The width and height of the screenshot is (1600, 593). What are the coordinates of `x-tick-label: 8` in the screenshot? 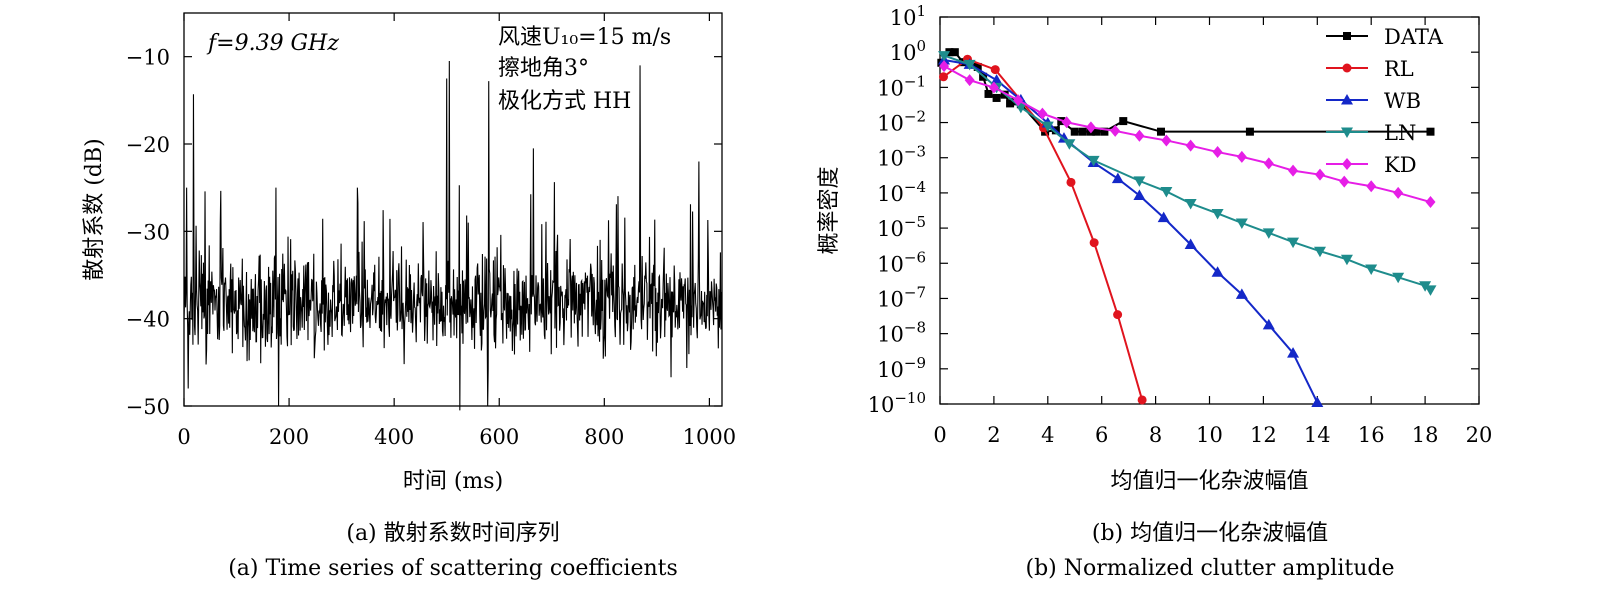 It's located at (1155, 435).